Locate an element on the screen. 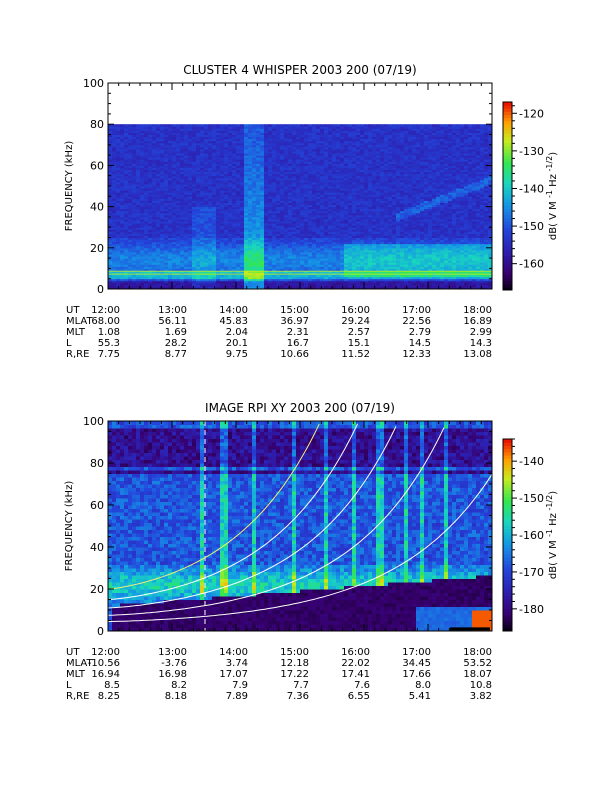 The width and height of the screenshot is (600, 800). table-cell: 7.89 is located at coordinates (237, 696).